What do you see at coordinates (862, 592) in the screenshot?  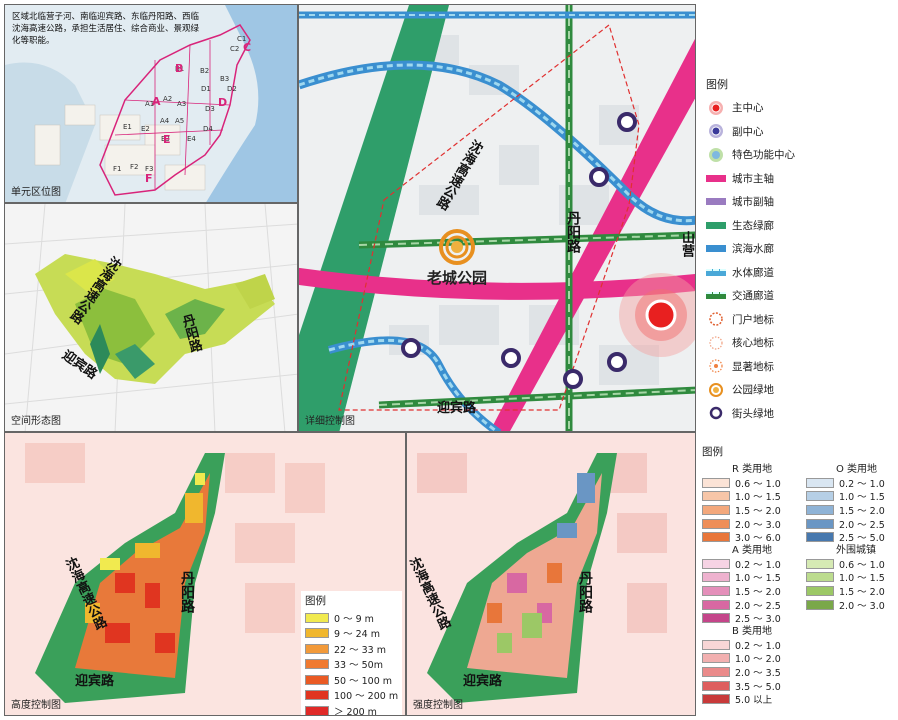 I see `intensity-legend-label: 1.5 ～ 2.0` at bounding box center [862, 592].